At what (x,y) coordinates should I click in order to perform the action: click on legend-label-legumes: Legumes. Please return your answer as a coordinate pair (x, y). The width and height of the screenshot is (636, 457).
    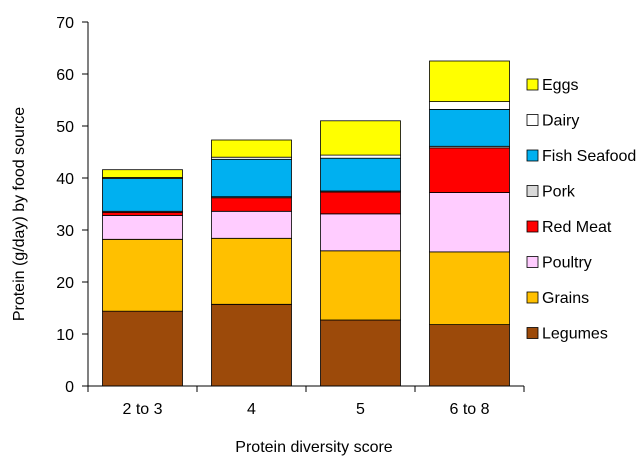
    Looking at the image, I should click on (575, 334).